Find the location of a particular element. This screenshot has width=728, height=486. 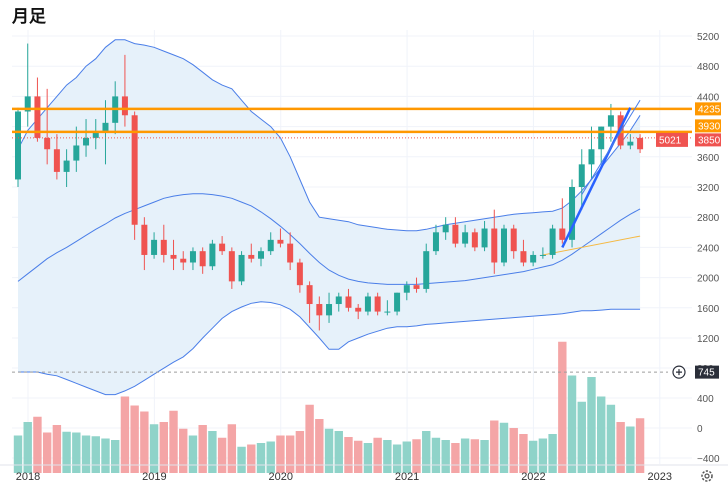

add-indicator-button is located at coordinates (679, 372).